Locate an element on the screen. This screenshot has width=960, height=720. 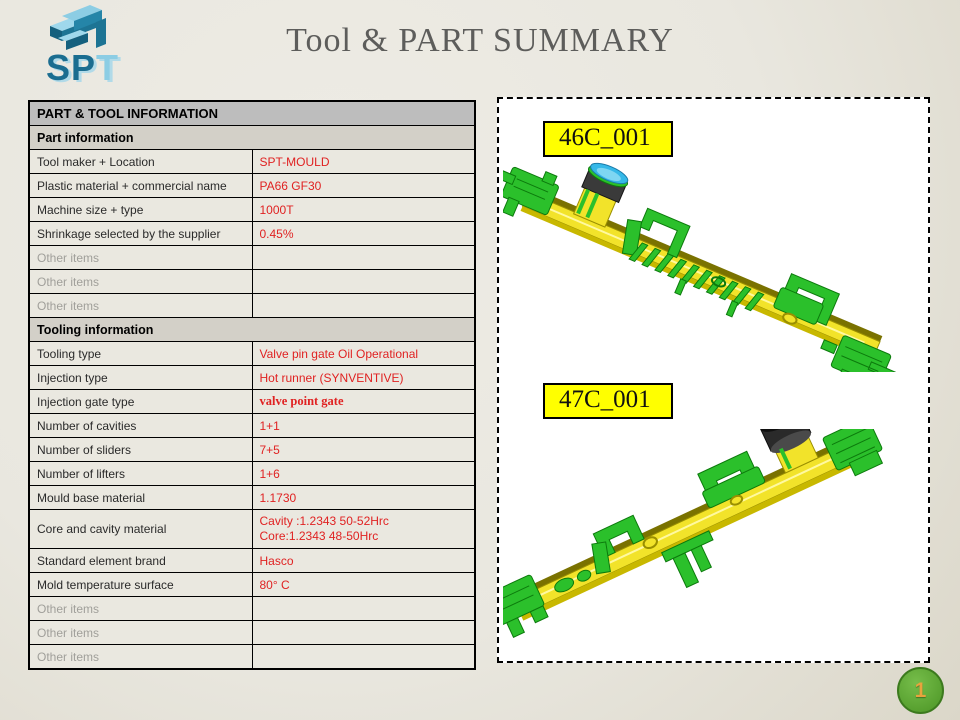
table-row: Shrinkage selected by the supplier 0.45% is located at coordinates (252, 233).